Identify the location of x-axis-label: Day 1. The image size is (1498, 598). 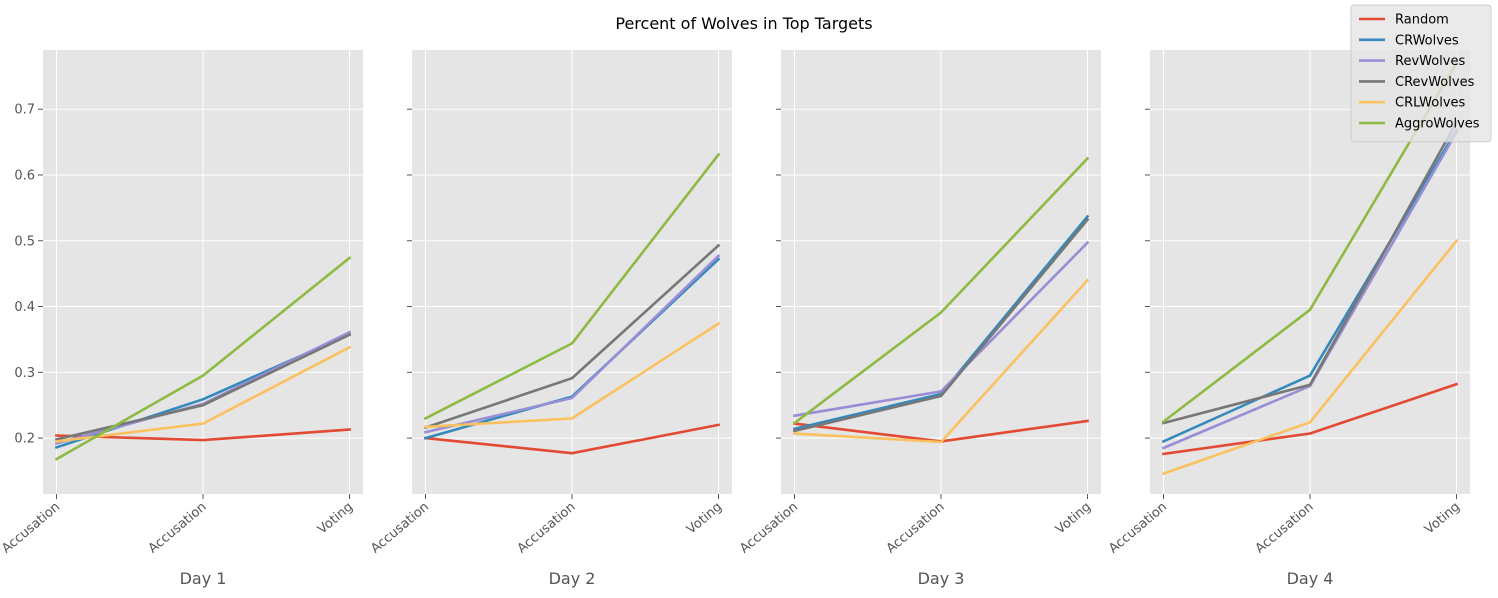
(203, 578).